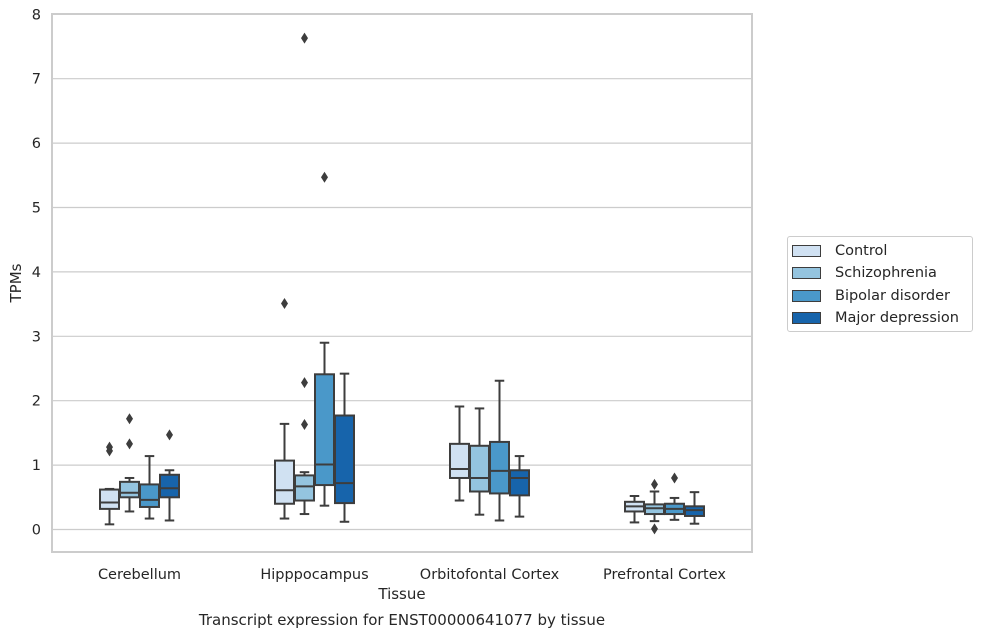 The width and height of the screenshot is (983, 639). I want to click on legend-swatch-major-depression, so click(806, 318).